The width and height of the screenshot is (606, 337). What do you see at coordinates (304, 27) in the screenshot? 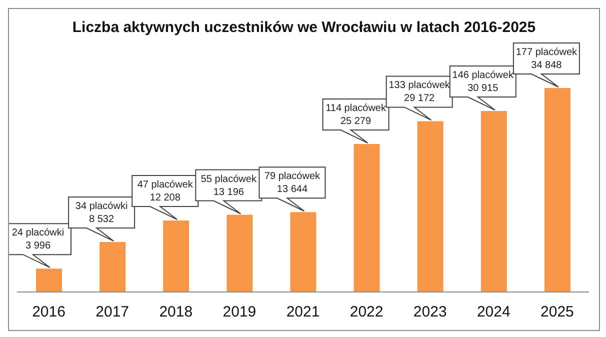
I see `chart-title: Liczba aktywnych uczestników we Wrocławiu w latach 2016-2025` at bounding box center [304, 27].